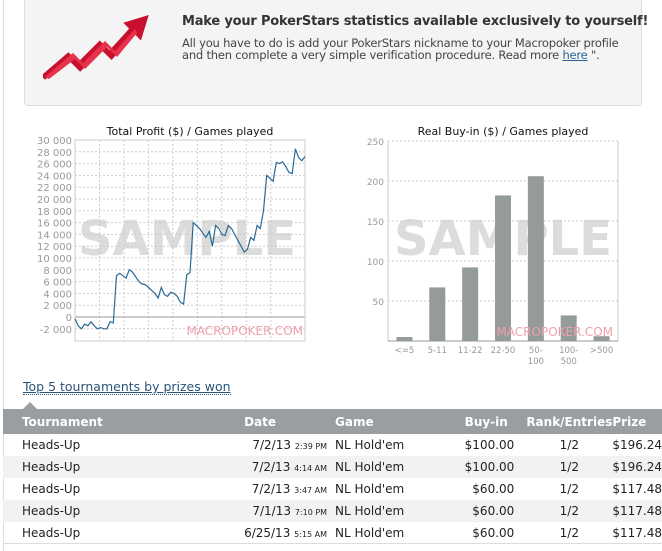  What do you see at coordinates (495, 421) in the screenshot?
I see `col-buyin: Buy-in` at bounding box center [495, 421].